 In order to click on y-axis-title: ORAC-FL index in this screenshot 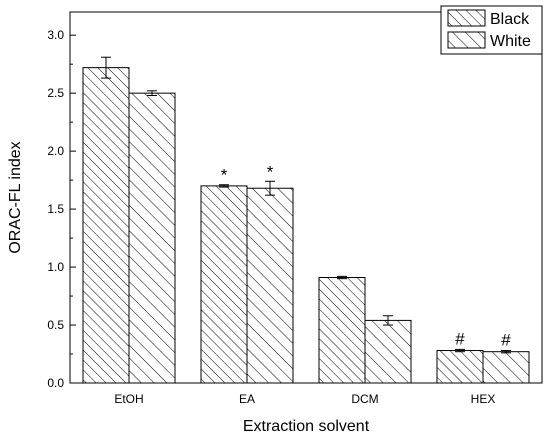, I will do `click(15, 197)`.